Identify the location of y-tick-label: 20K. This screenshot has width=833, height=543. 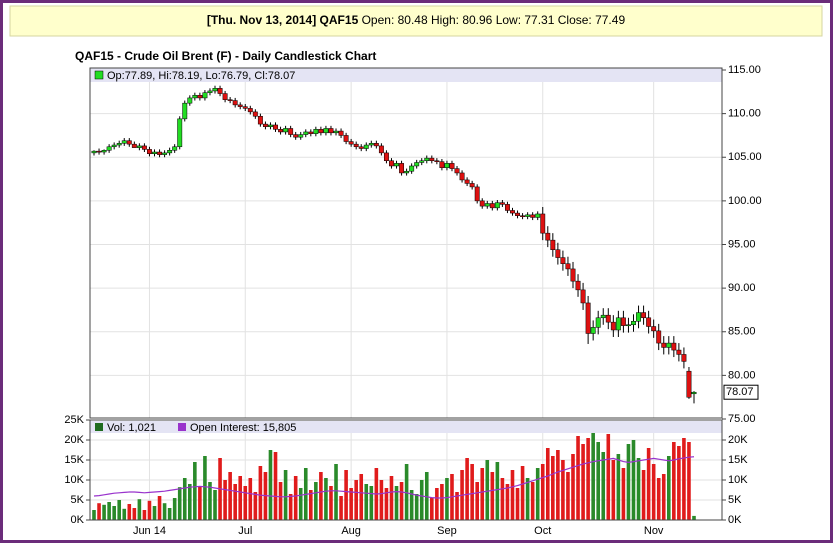
(74, 440).